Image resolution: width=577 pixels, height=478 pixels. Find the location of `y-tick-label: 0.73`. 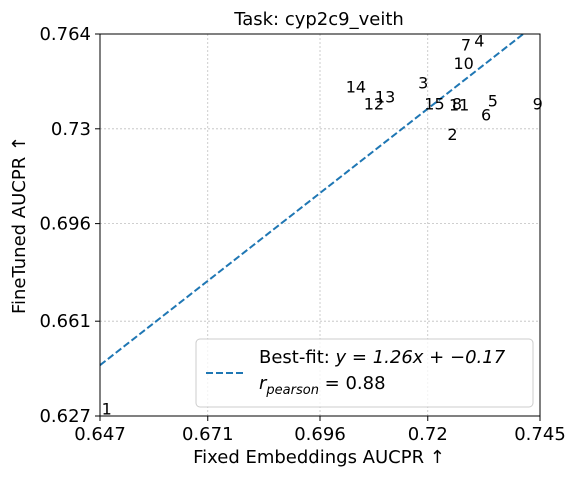

y-tick-label: 0.73 is located at coordinates (71, 129).